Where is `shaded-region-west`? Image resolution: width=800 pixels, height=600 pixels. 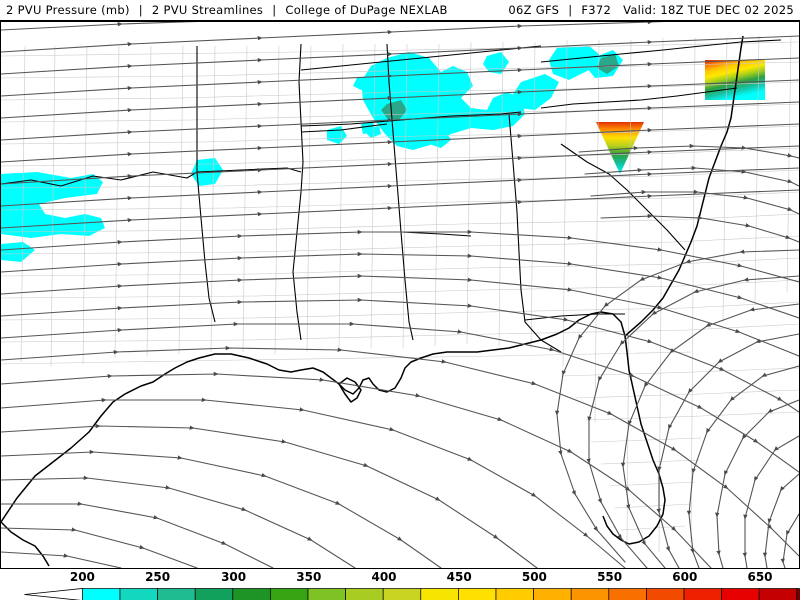 shaded-region-west is located at coordinates (53, 205).